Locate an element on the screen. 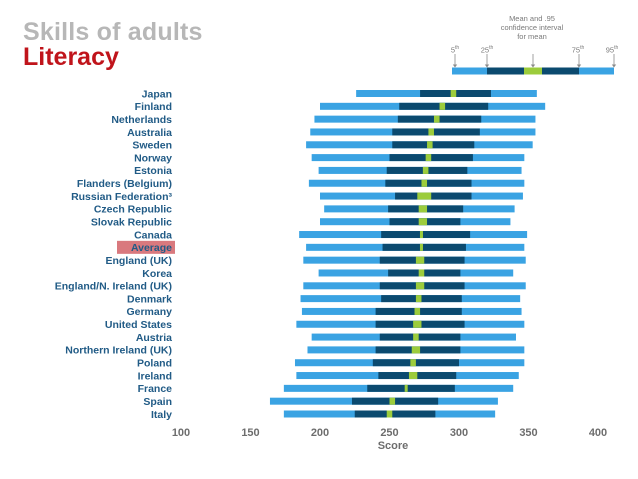 This screenshot has width=638, height=479. x-tick-label: 250 is located at coordinates (389, 433).